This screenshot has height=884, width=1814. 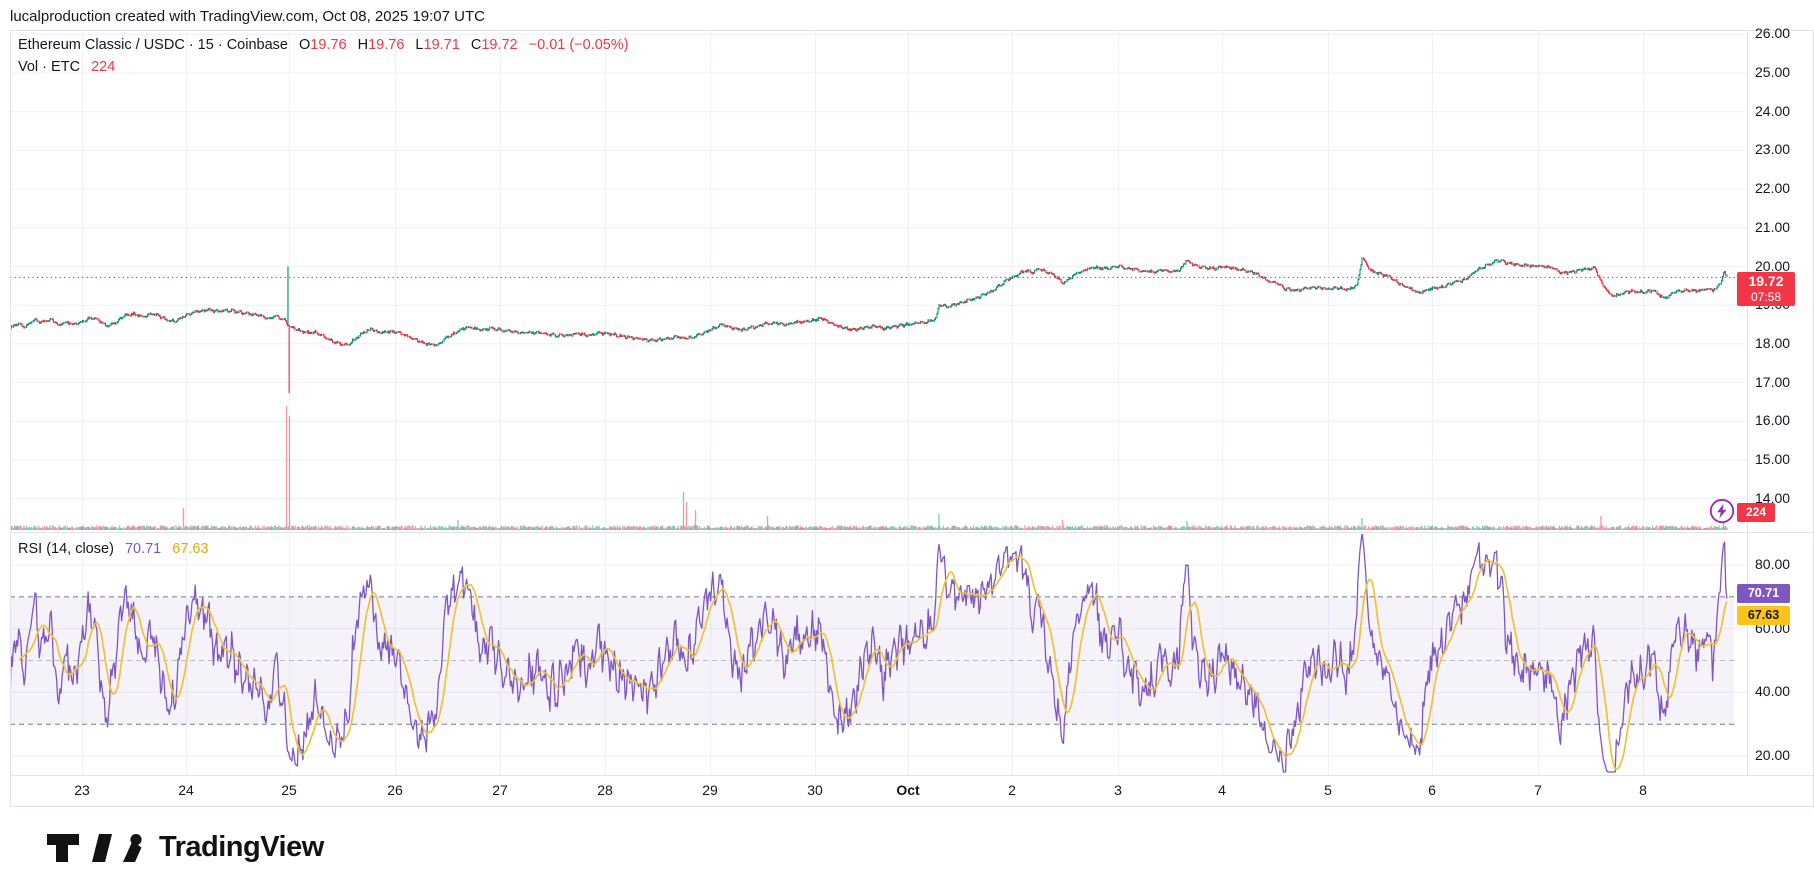 What do you see at coordinates (1773, 265) in the screenshot?
I see `price-tick-label: 20.00` at bounding box center [1773, 265].